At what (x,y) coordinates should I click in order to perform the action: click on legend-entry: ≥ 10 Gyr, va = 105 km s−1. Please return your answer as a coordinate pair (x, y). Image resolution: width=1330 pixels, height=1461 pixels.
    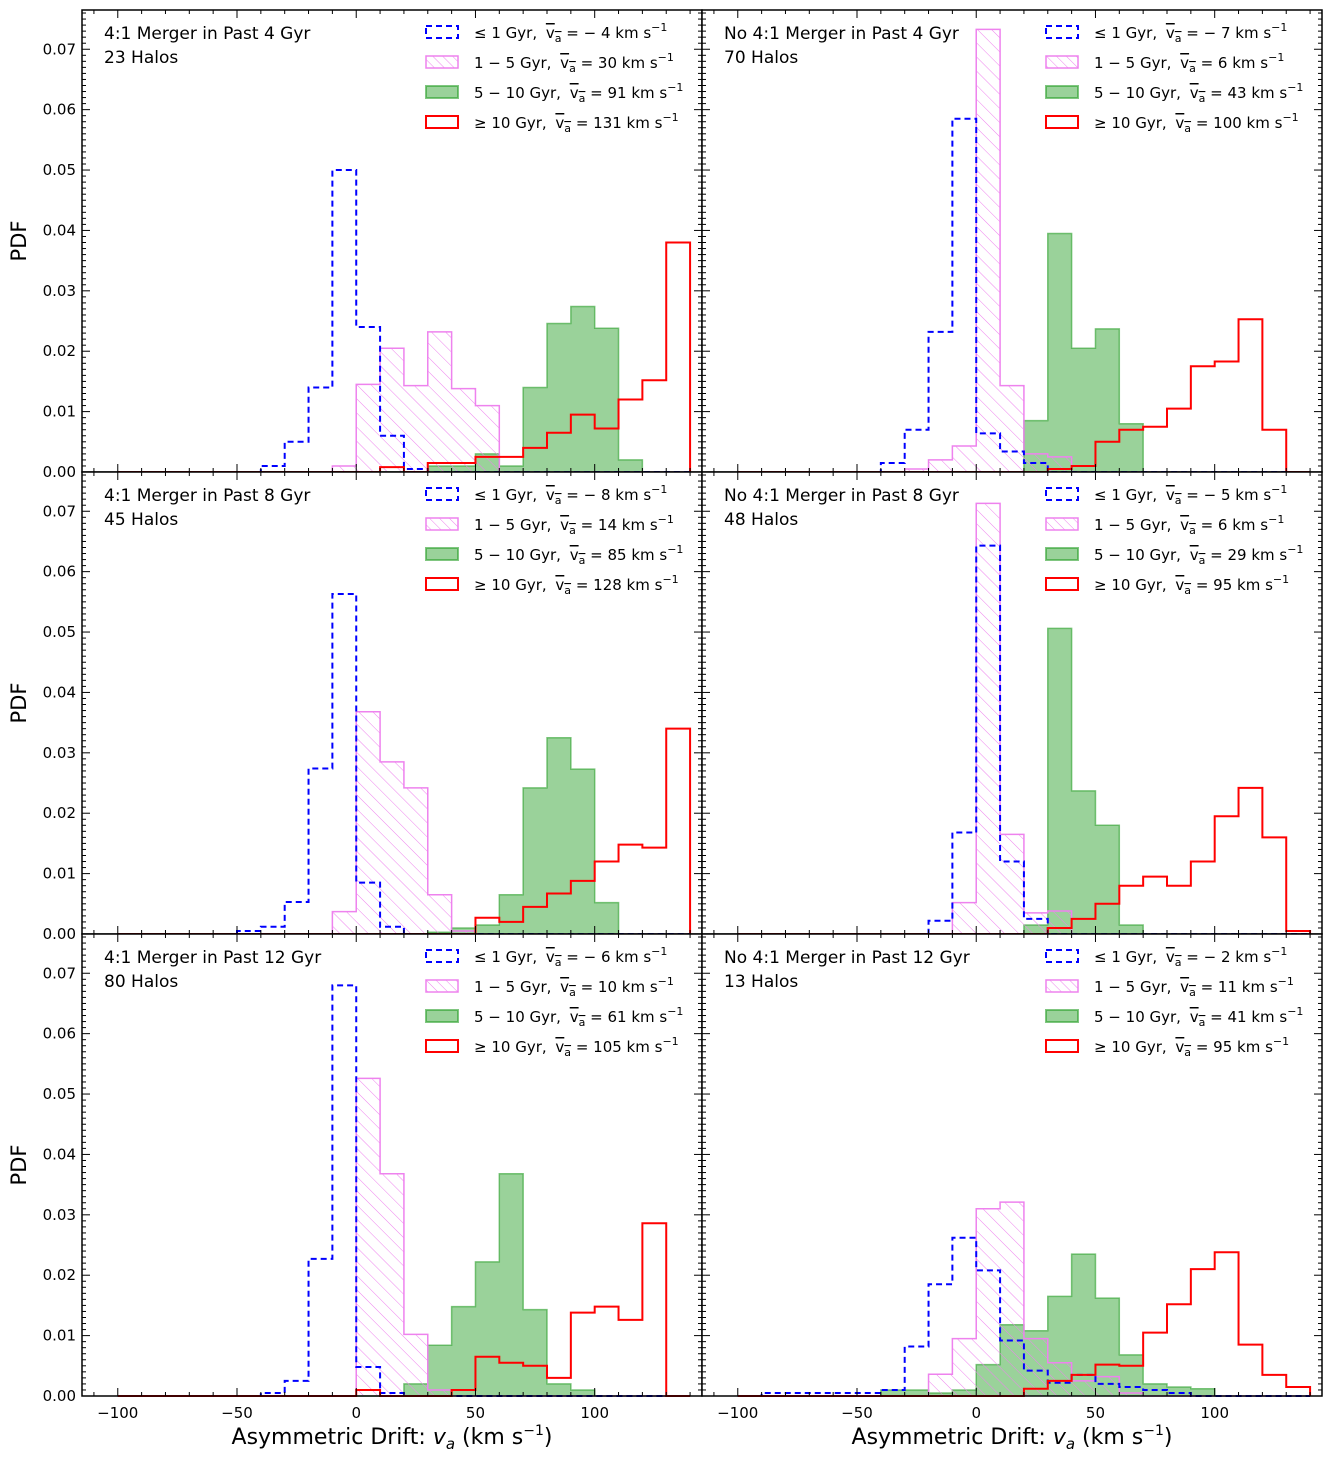
    Looking at the image, I should click on (576, 1047).